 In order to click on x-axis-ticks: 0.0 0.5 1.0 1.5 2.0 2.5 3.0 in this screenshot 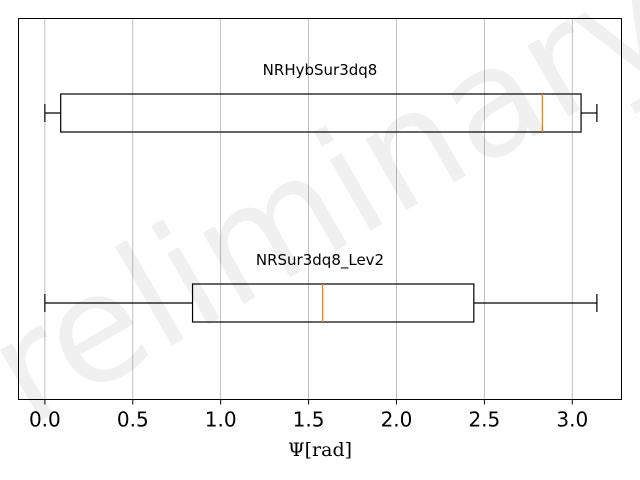, I will do `click(308, 415)`.